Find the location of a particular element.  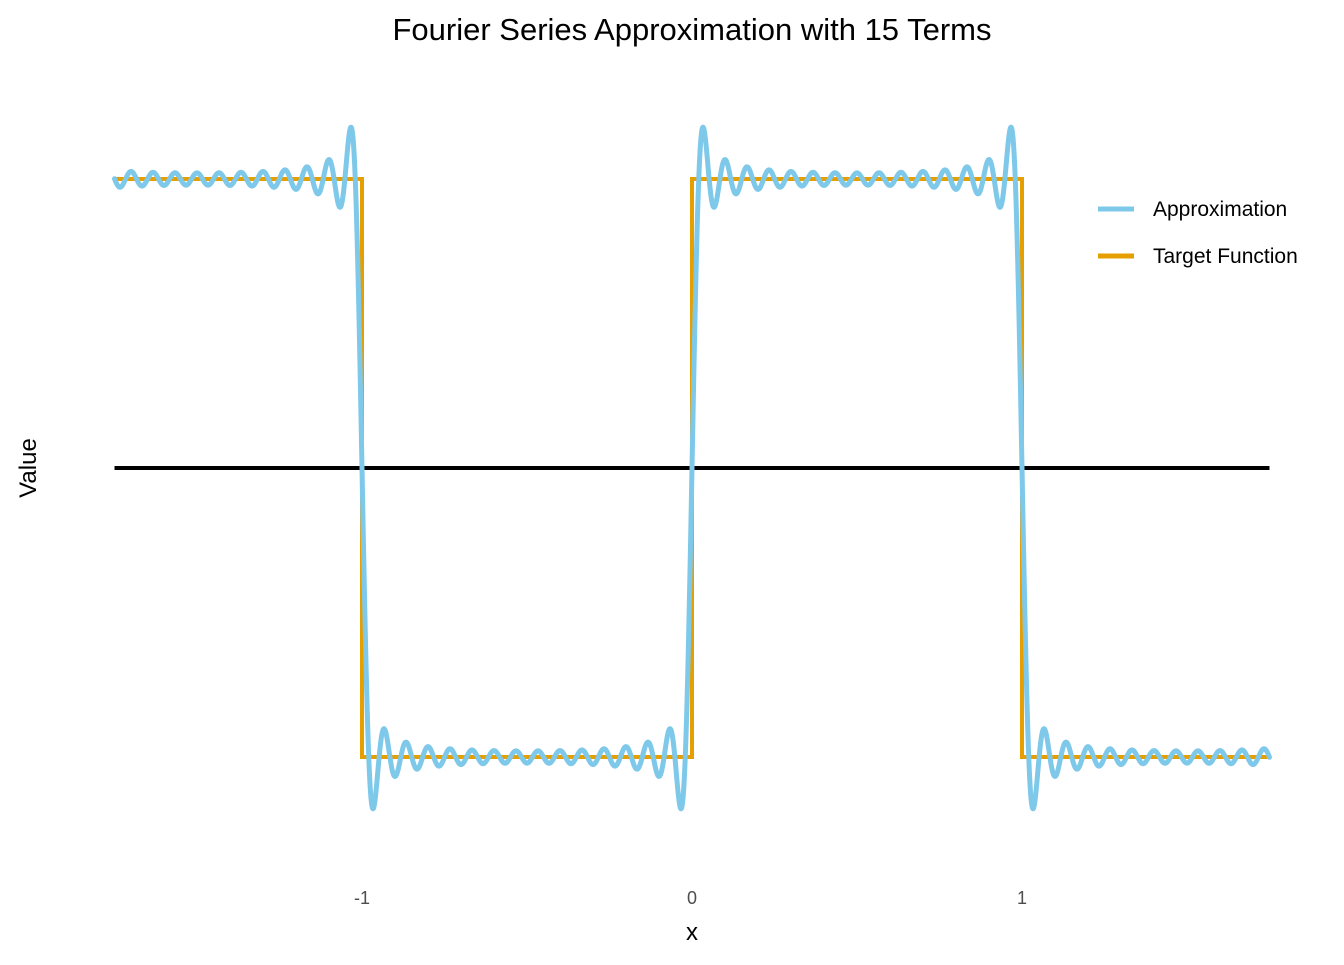

y-axis-title: Value is located at coordinates (28, 468).